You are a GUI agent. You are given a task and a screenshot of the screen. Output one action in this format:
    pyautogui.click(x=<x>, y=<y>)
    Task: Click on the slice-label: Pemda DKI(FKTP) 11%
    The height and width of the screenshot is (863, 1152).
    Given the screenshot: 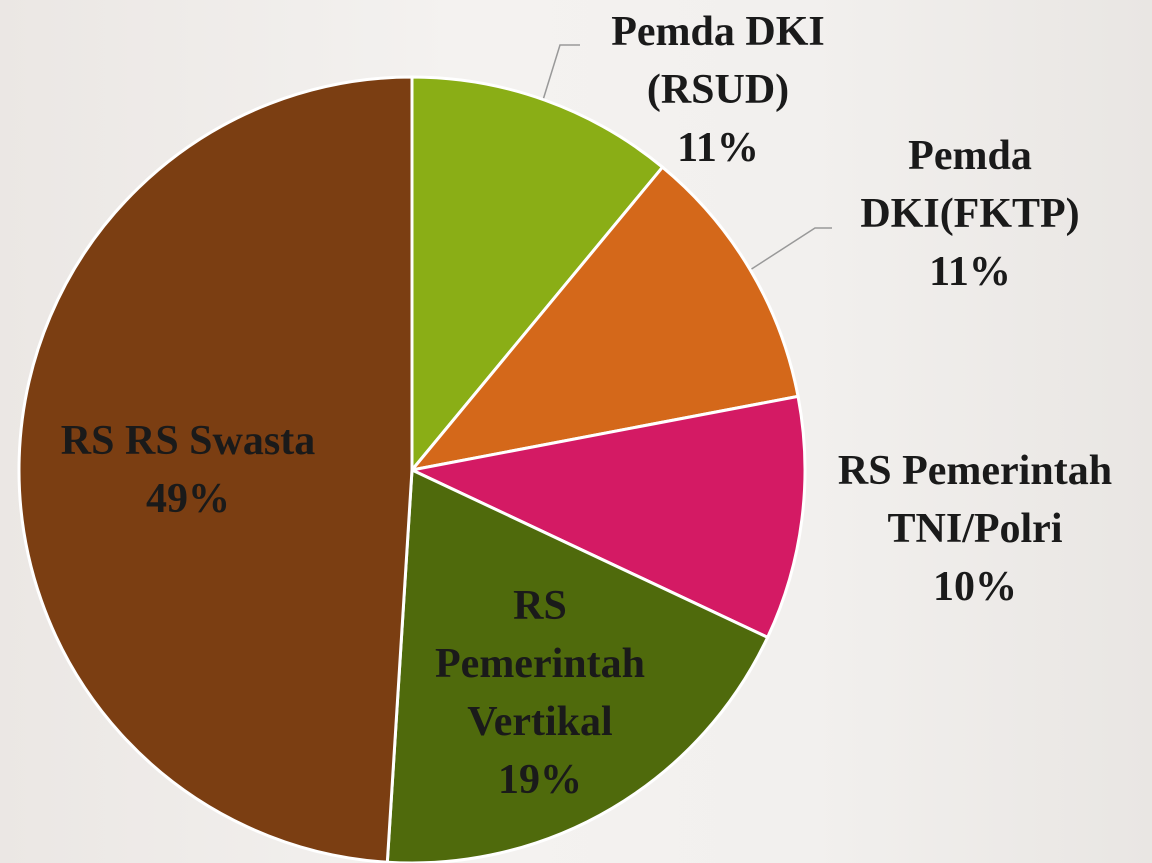 What is the action you would take?
    pyautogui.click(x=970, y=214)
    